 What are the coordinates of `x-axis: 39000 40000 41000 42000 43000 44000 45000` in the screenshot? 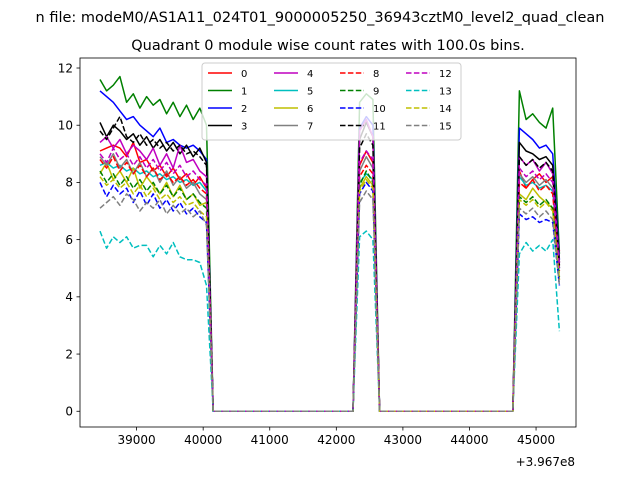 It's located at (336, 437).